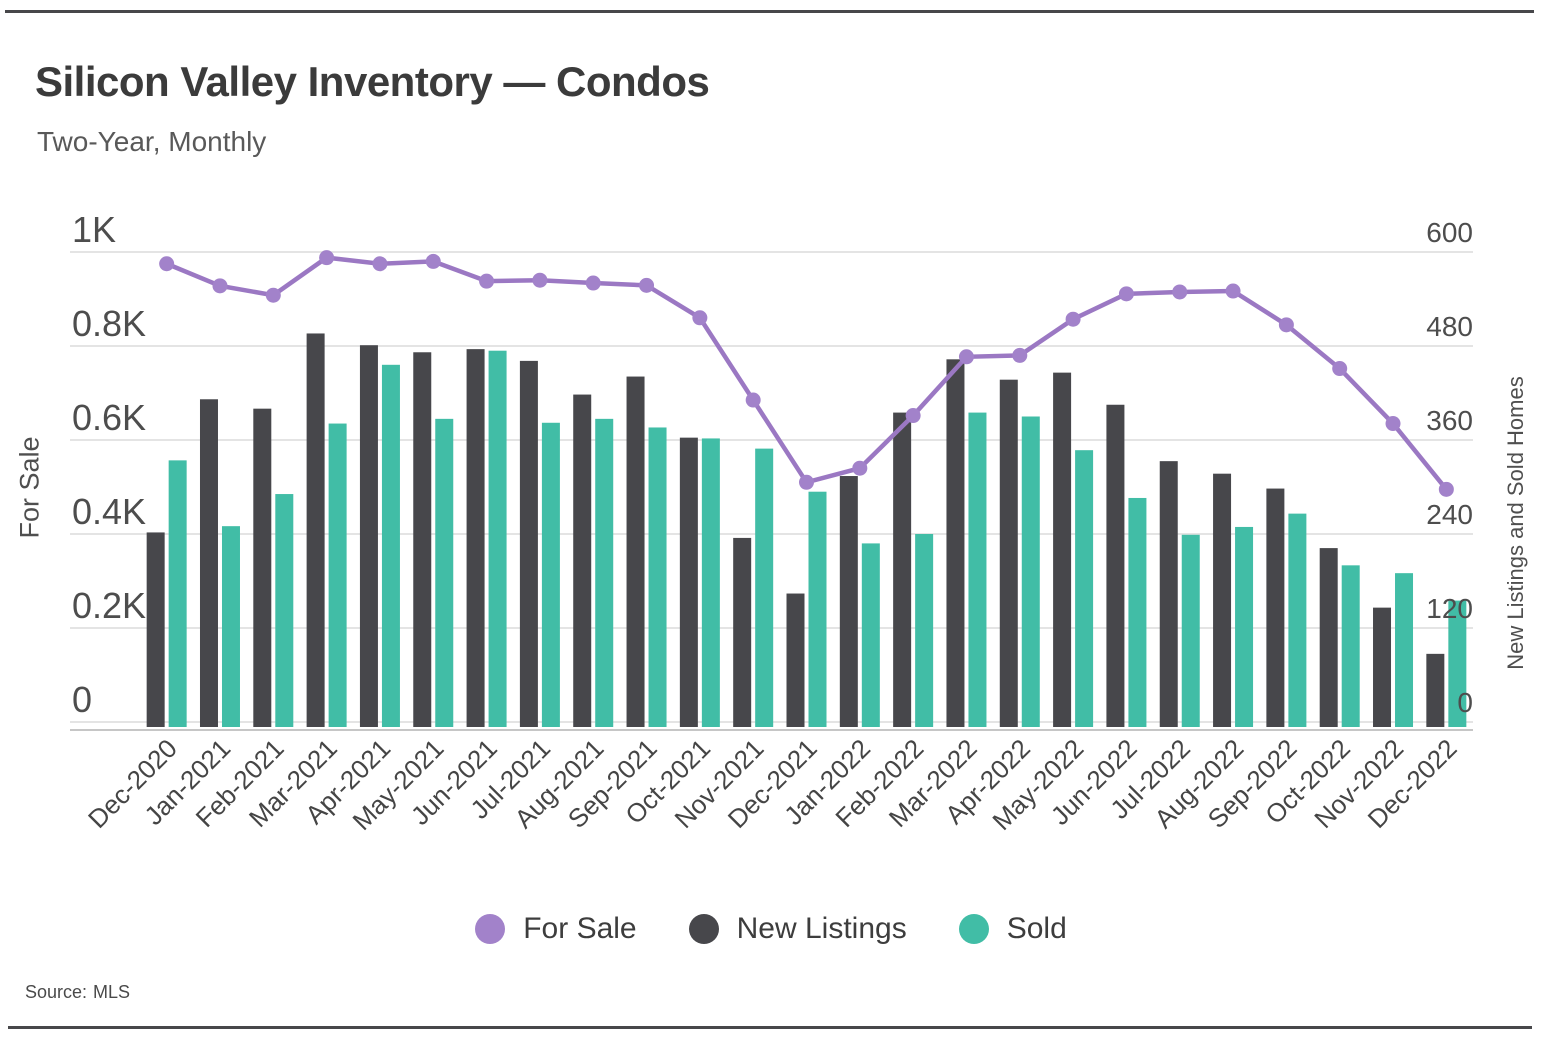  Describe the element at coordinates (913, 416) in the screenshot. I see `point-for-sale-Feb-2022` at that location.